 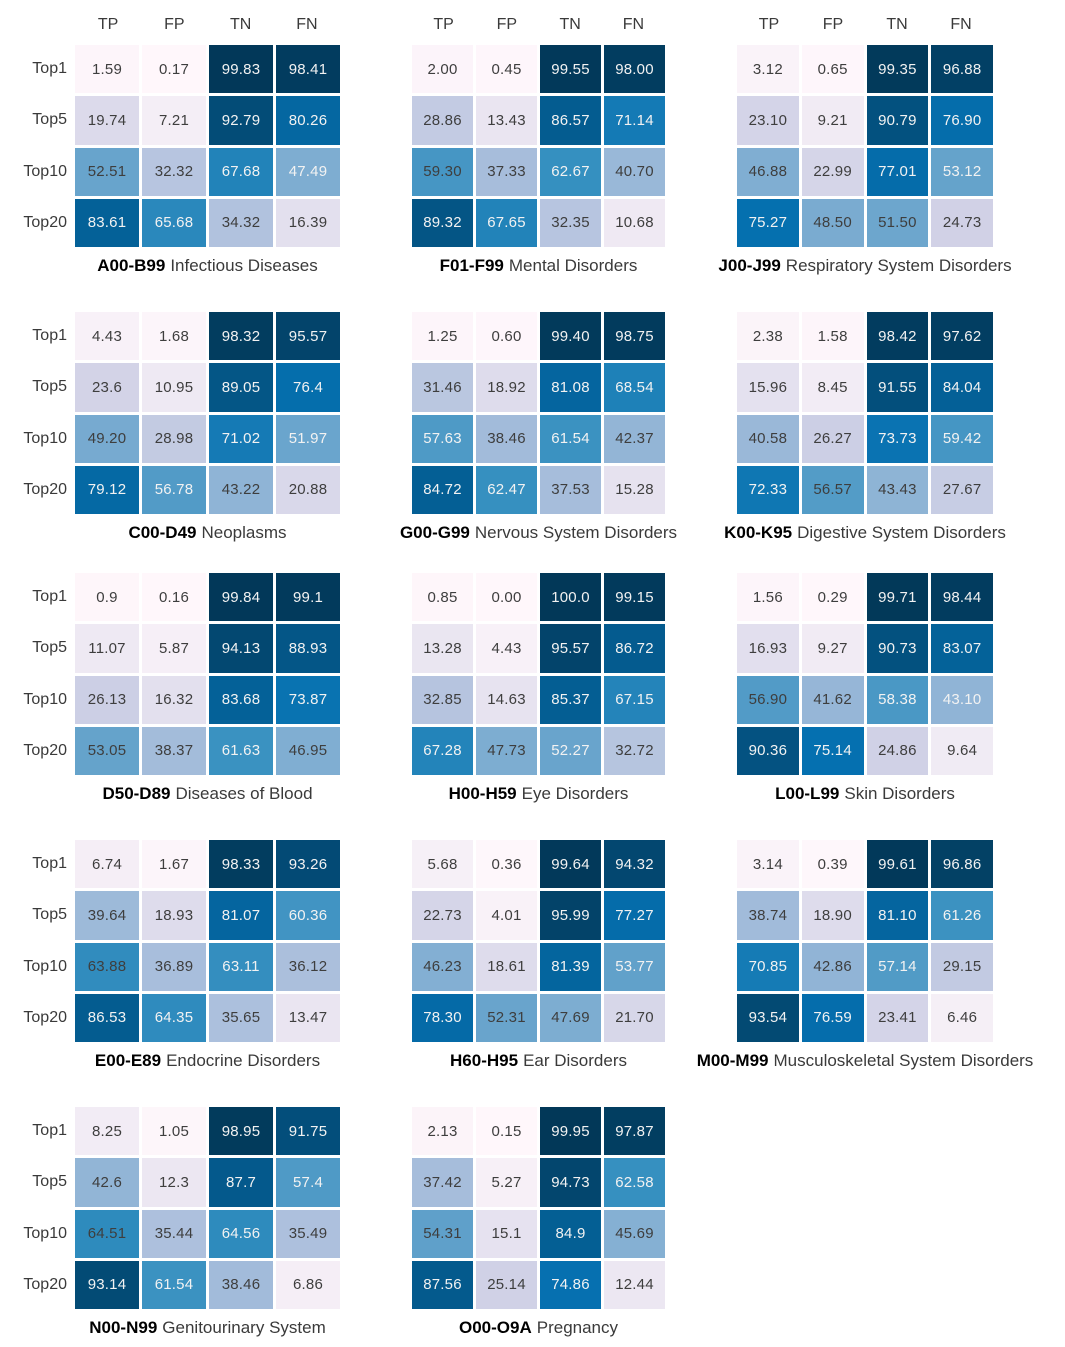 I want to click on panel-code: H00-H59, so click(x=482, y=793).